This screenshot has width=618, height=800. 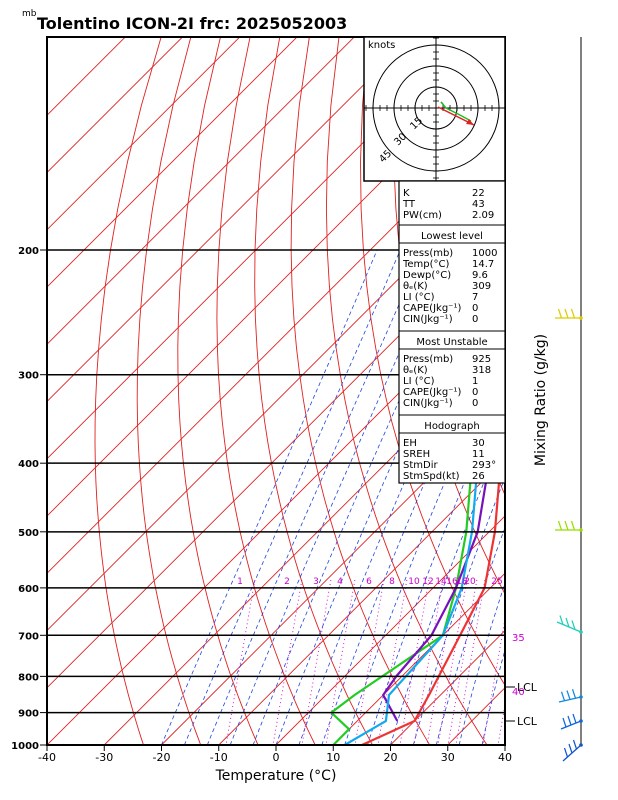 I want to click on index-name: EH, so click(x=410, y=443).